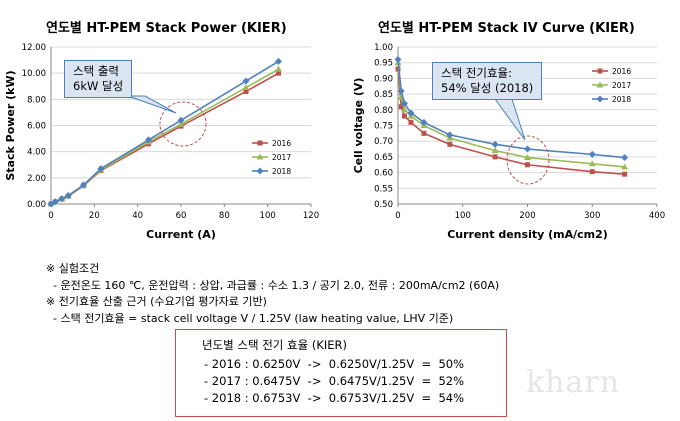  I want to click on chart-2-y-tick-label: 0.75, so click(383, 127).